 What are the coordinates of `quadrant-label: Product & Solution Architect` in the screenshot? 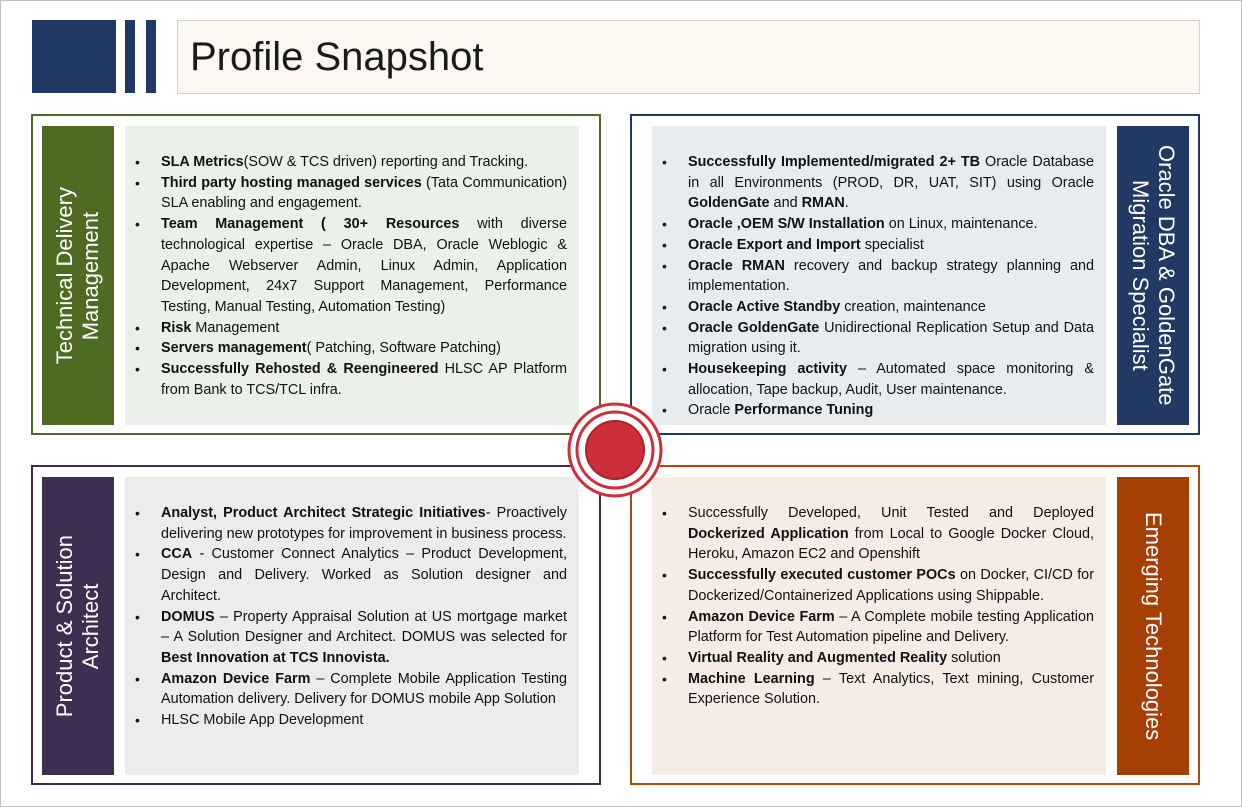 It's located at (77, 626).